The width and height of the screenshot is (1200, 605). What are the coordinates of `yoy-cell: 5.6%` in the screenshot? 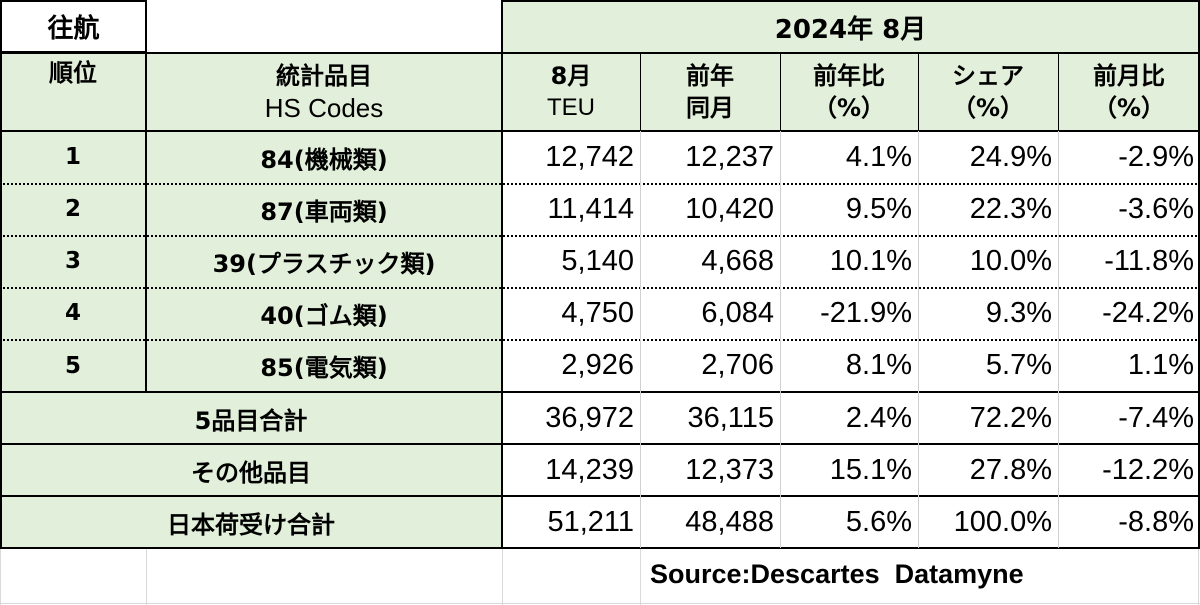 It's located at (849, 522).